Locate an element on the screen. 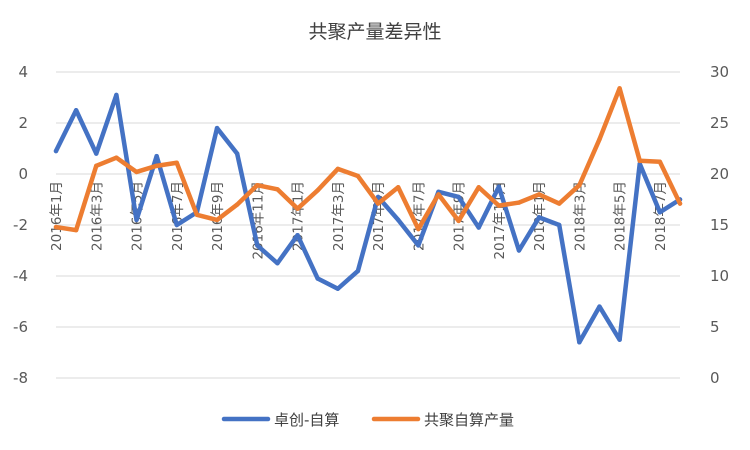 The image size is (750, 450). right-tick-label-3: 15 is located at coordinates (719, 225).